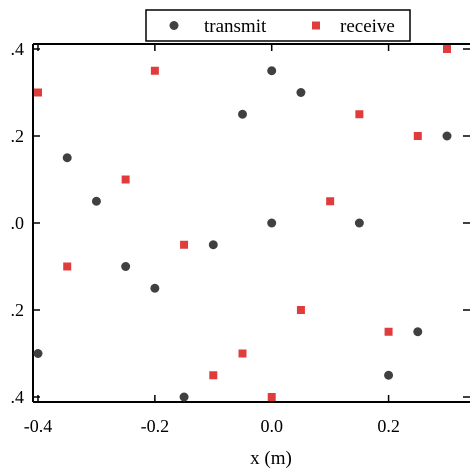  I want to click on legend-box, so click(278, 25).